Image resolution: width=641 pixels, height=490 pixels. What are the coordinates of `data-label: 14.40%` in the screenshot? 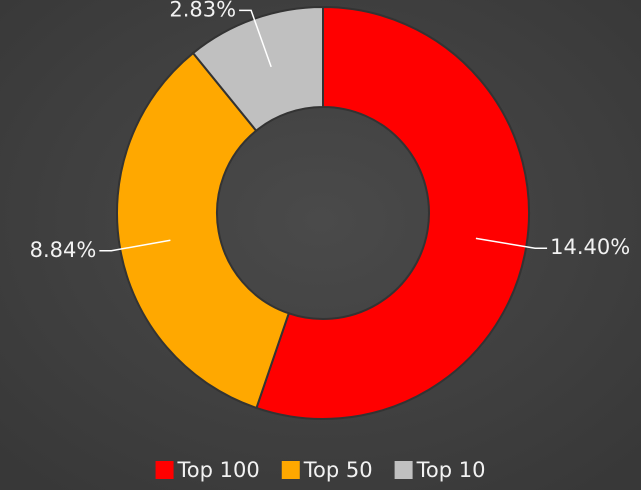 It's located at (590, 247).